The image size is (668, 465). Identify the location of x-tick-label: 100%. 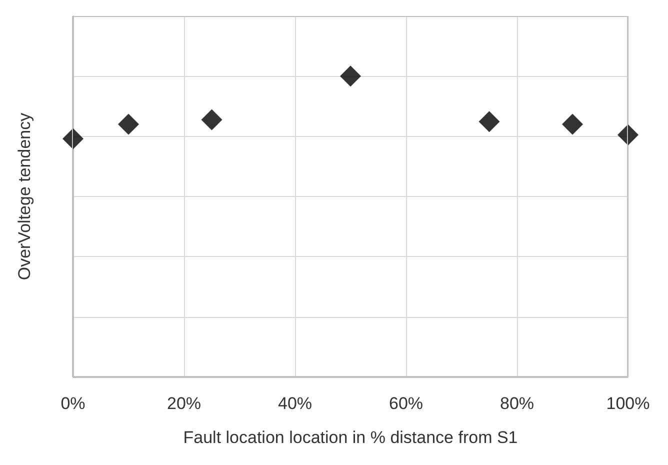
(628, 403).